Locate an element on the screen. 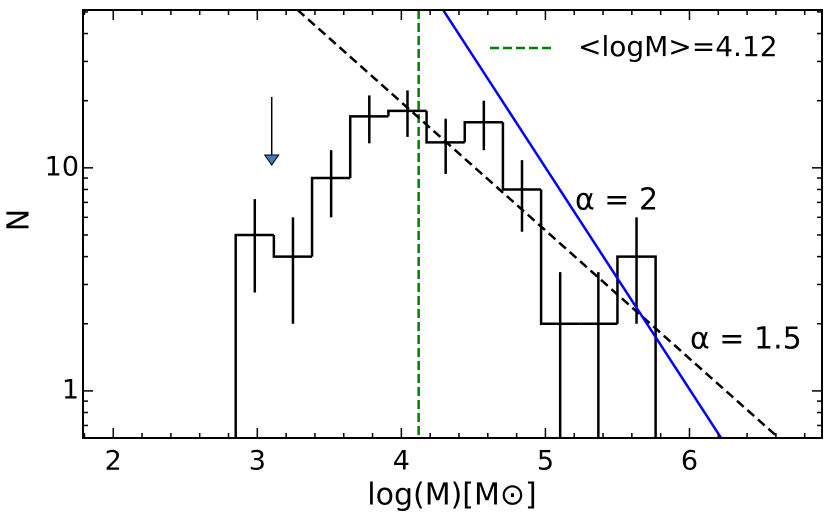 This screenshot has height=522, width=830. y-axis-label: N is located at coordinates (19, 220).